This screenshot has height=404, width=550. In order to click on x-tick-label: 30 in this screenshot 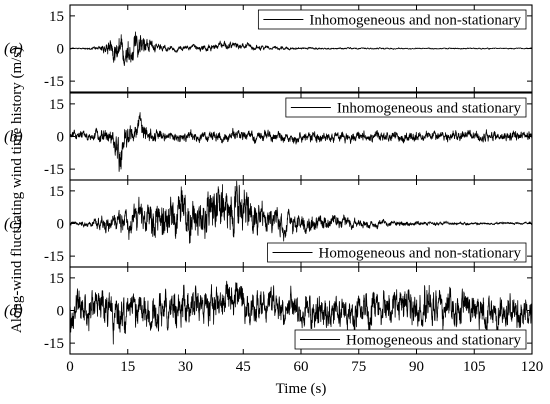, I will do `click(185, 367)`.